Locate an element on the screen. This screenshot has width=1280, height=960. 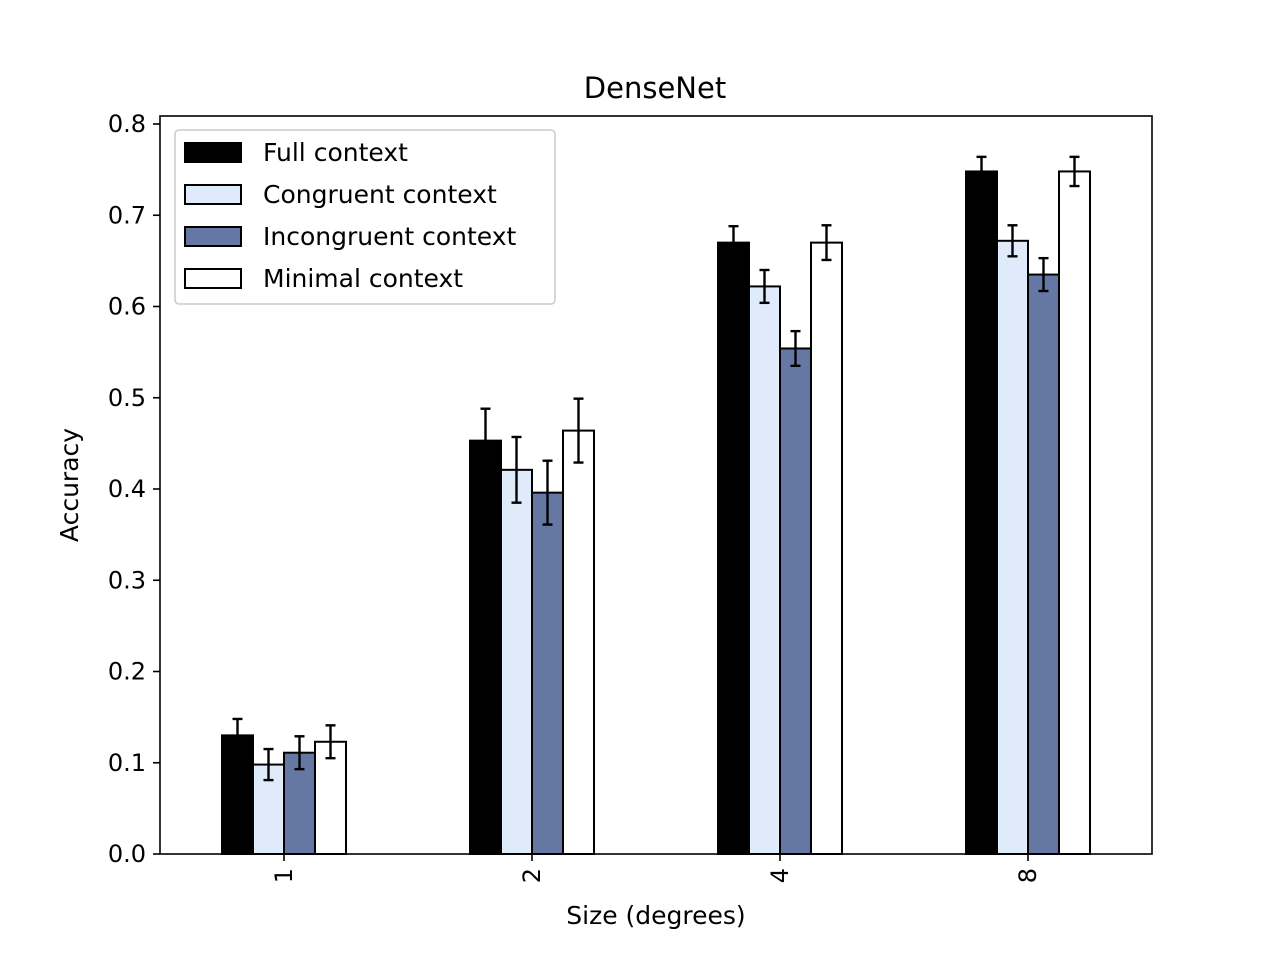
y-tick-label: 0.5 is located at coordinates (127, 398).